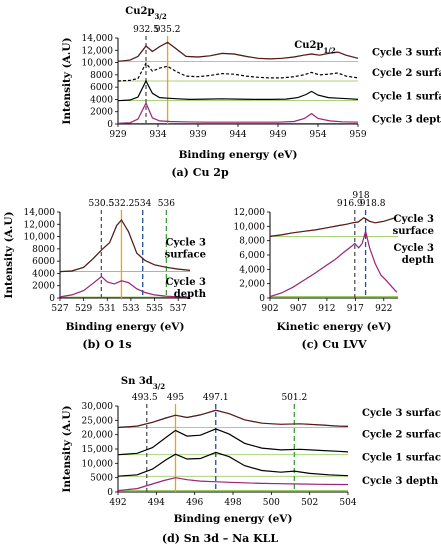 Image resolution: width=441 pixels, height=550 pixels. I want to click on y-tick-label-b-6: 12,000, so click(40, 225).